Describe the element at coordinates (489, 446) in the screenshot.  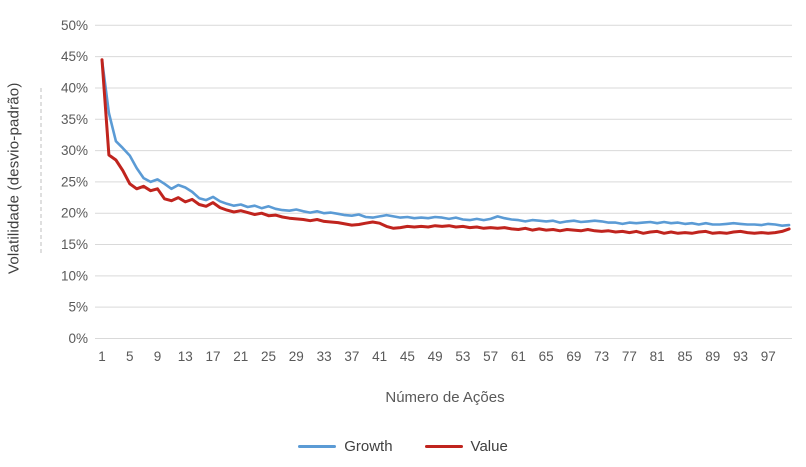
I see `legend-label-value: Value` at that location.